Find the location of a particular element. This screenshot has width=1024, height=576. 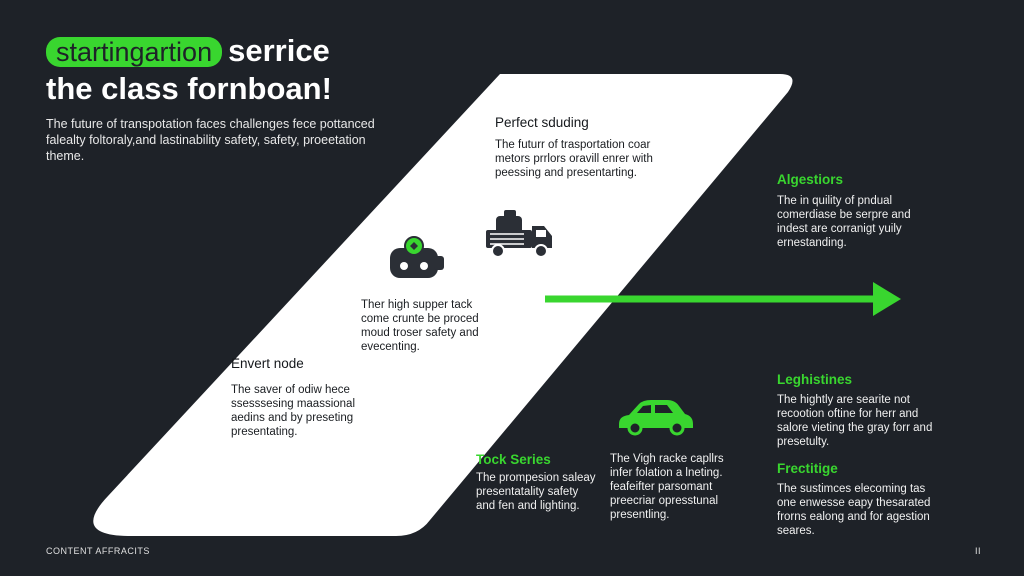

title-pill: startingartion is located at coordinates (134, 52).